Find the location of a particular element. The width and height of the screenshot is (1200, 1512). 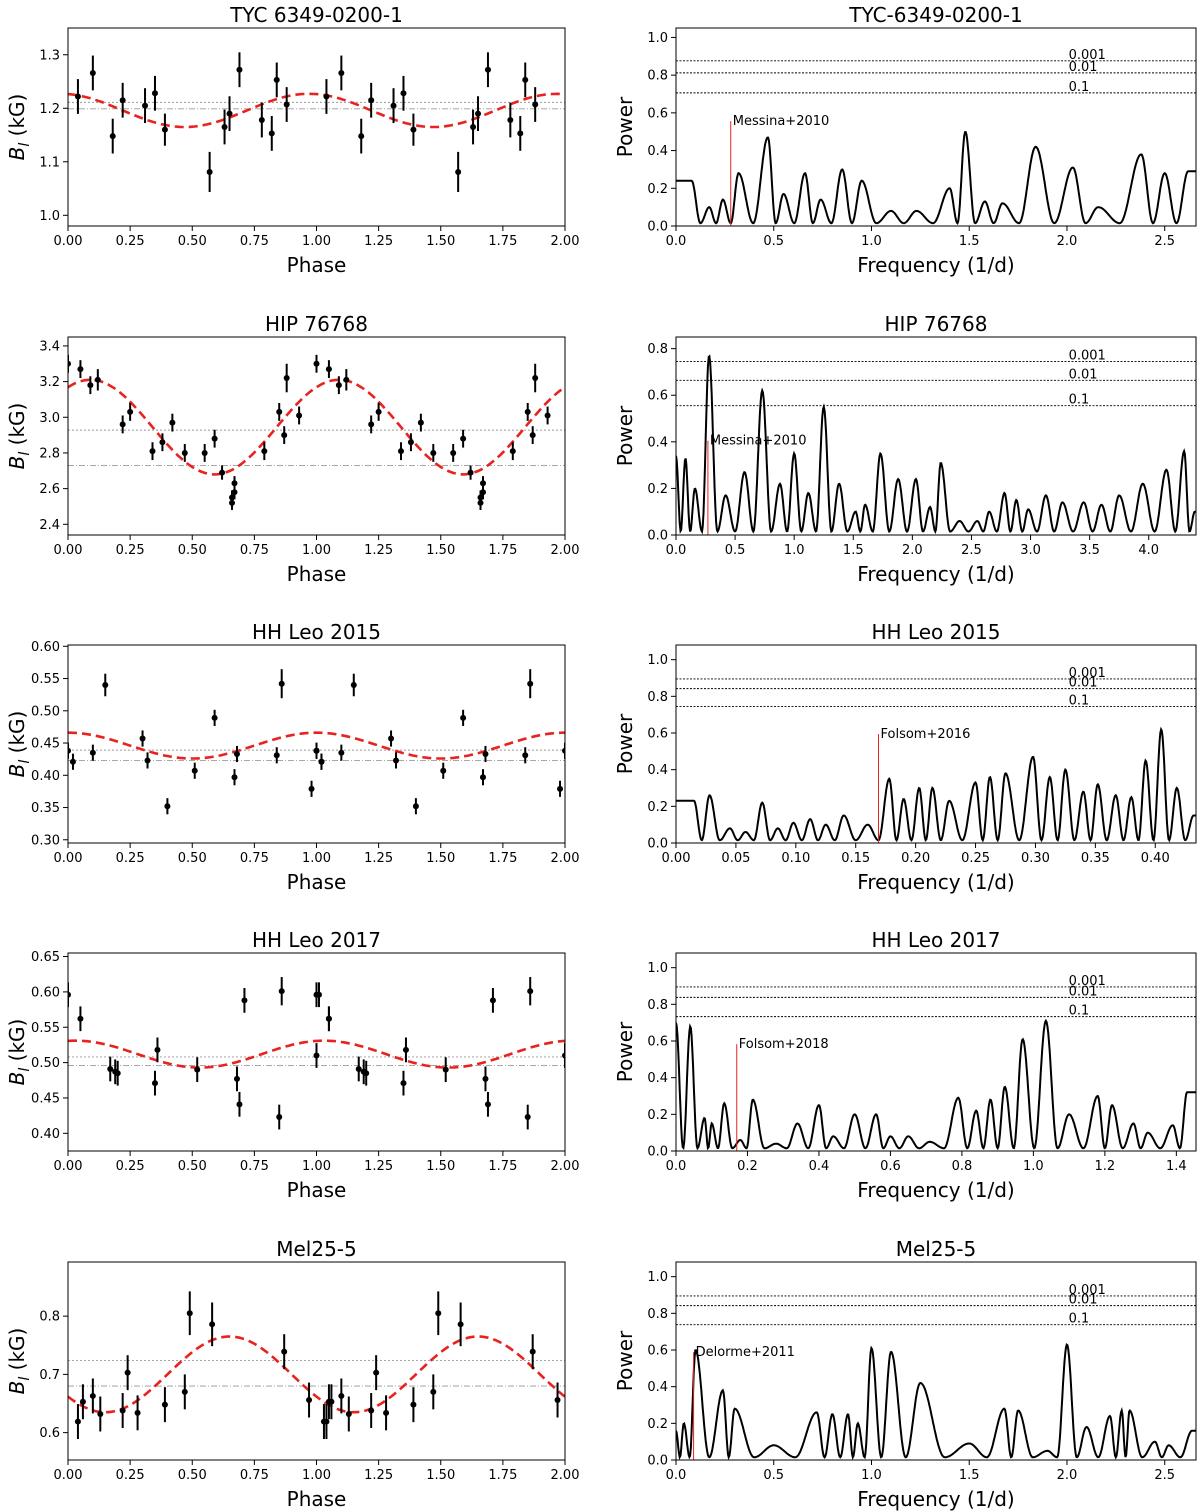

x-tick-label: 1.0 is located at coordinates (871, 241).